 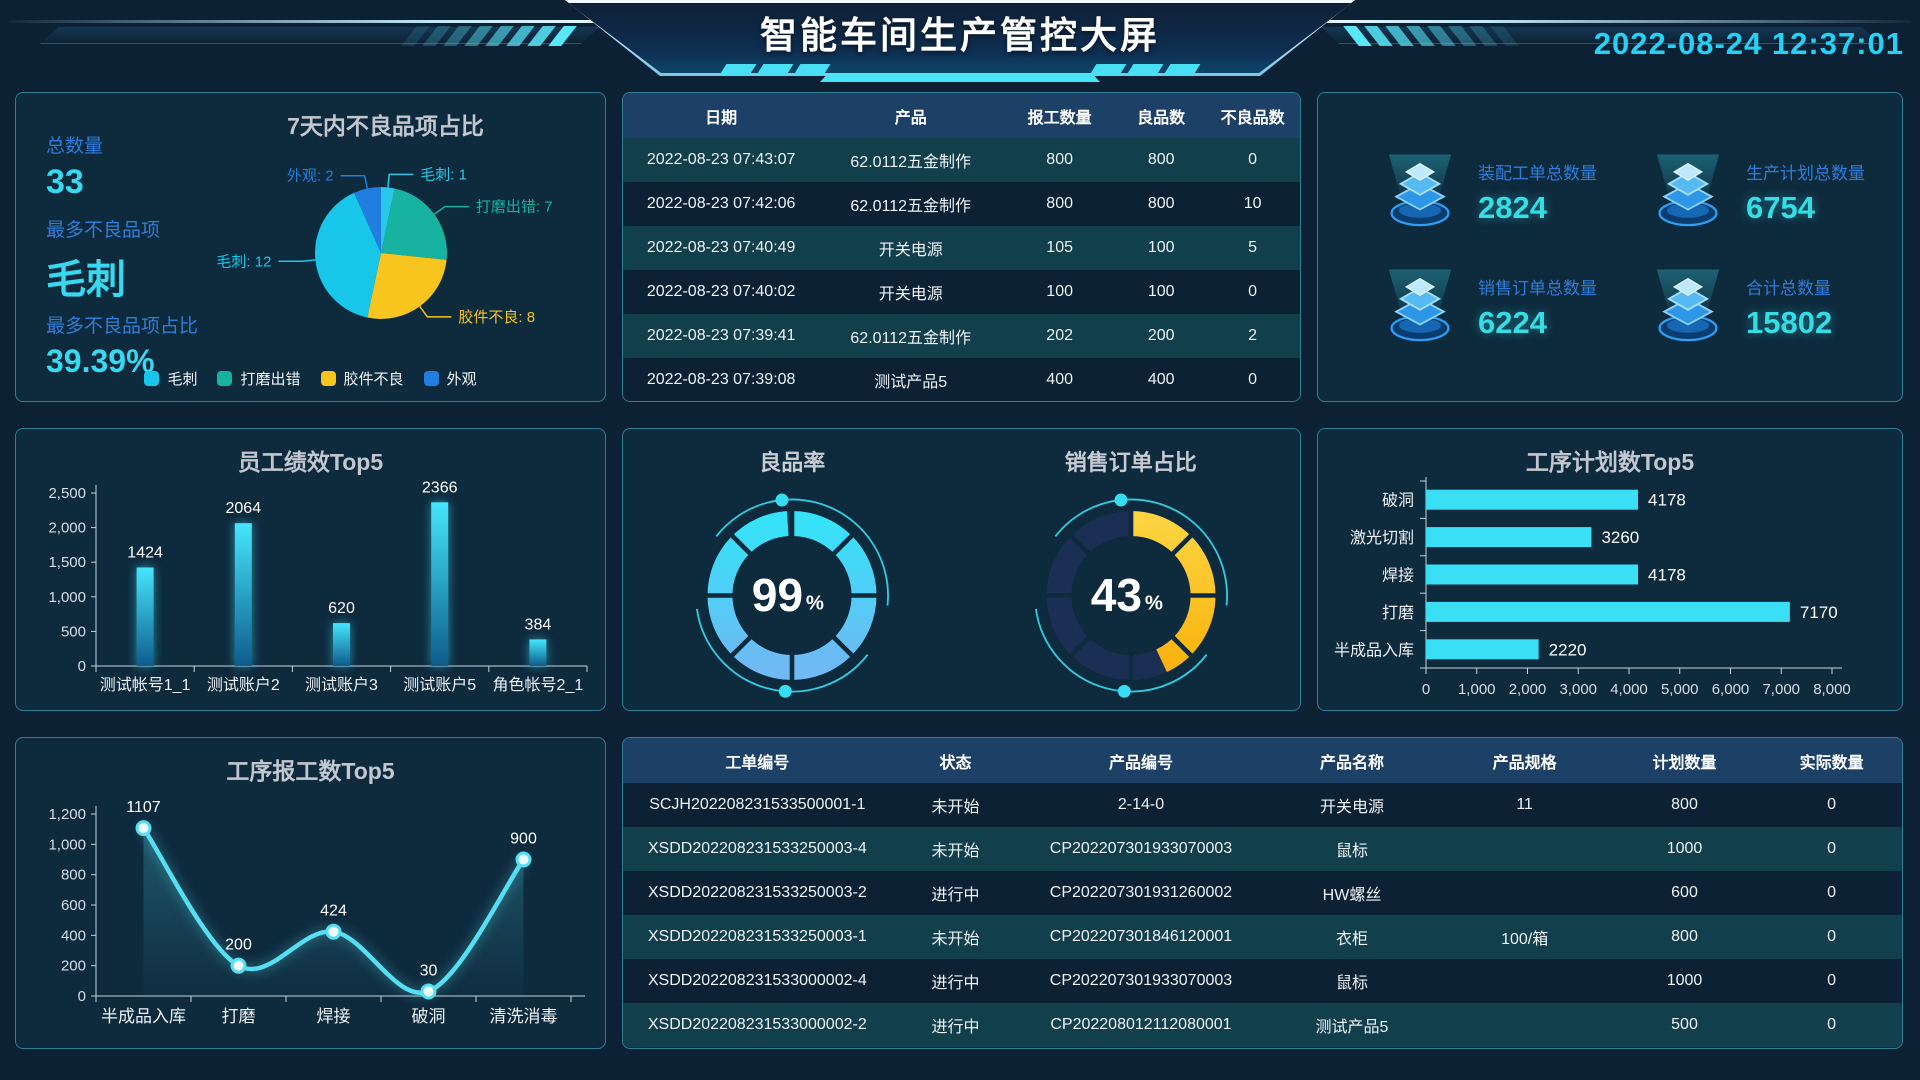 I want to click on table-cell: SCJH202208231533500001-1, so click(x=757, y=805).